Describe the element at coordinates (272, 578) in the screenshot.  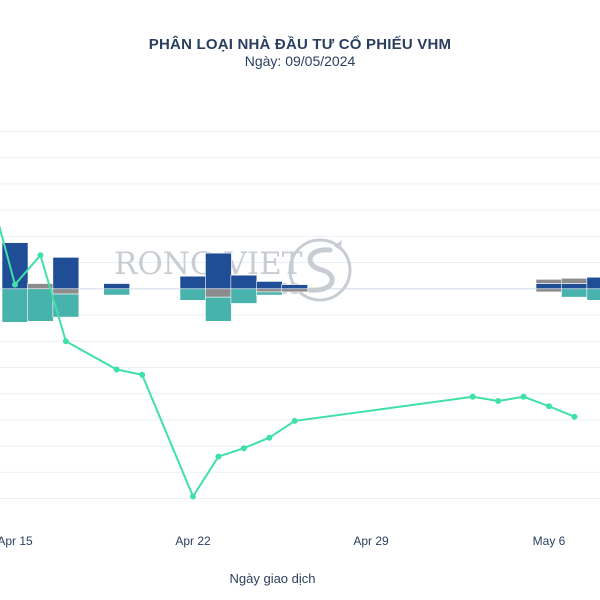
I see `x-axis-title: Ngày giao dịch` at that location.